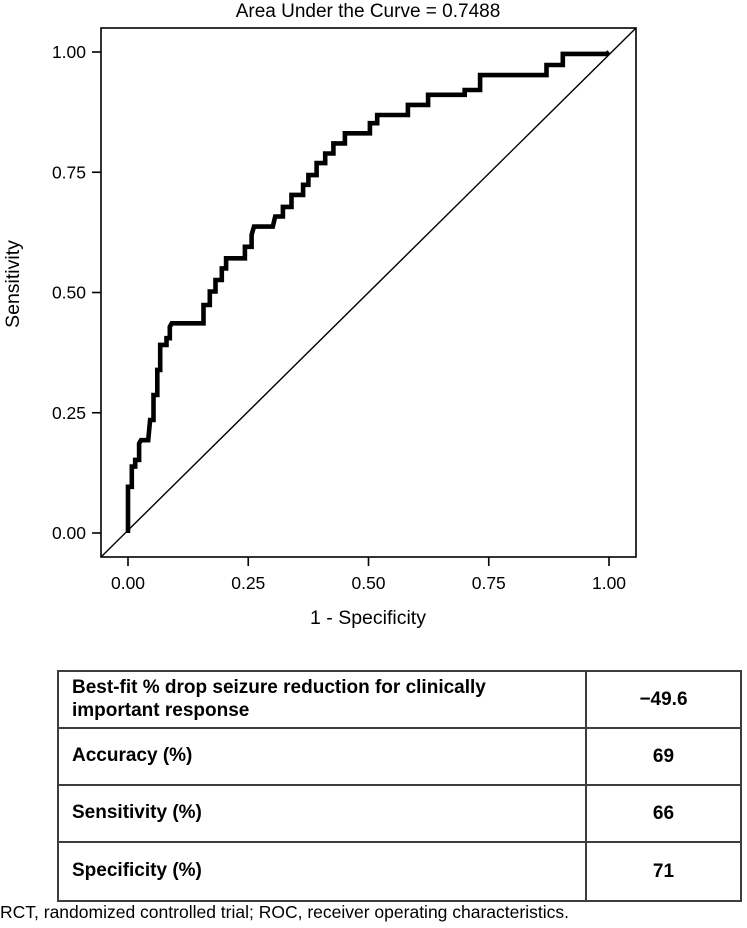 The width and height of the screenshot is (747, 928). Describe the element at coordinates (489, 583) in the screenshot. I see `x-tick-label: 0.75` at that location.